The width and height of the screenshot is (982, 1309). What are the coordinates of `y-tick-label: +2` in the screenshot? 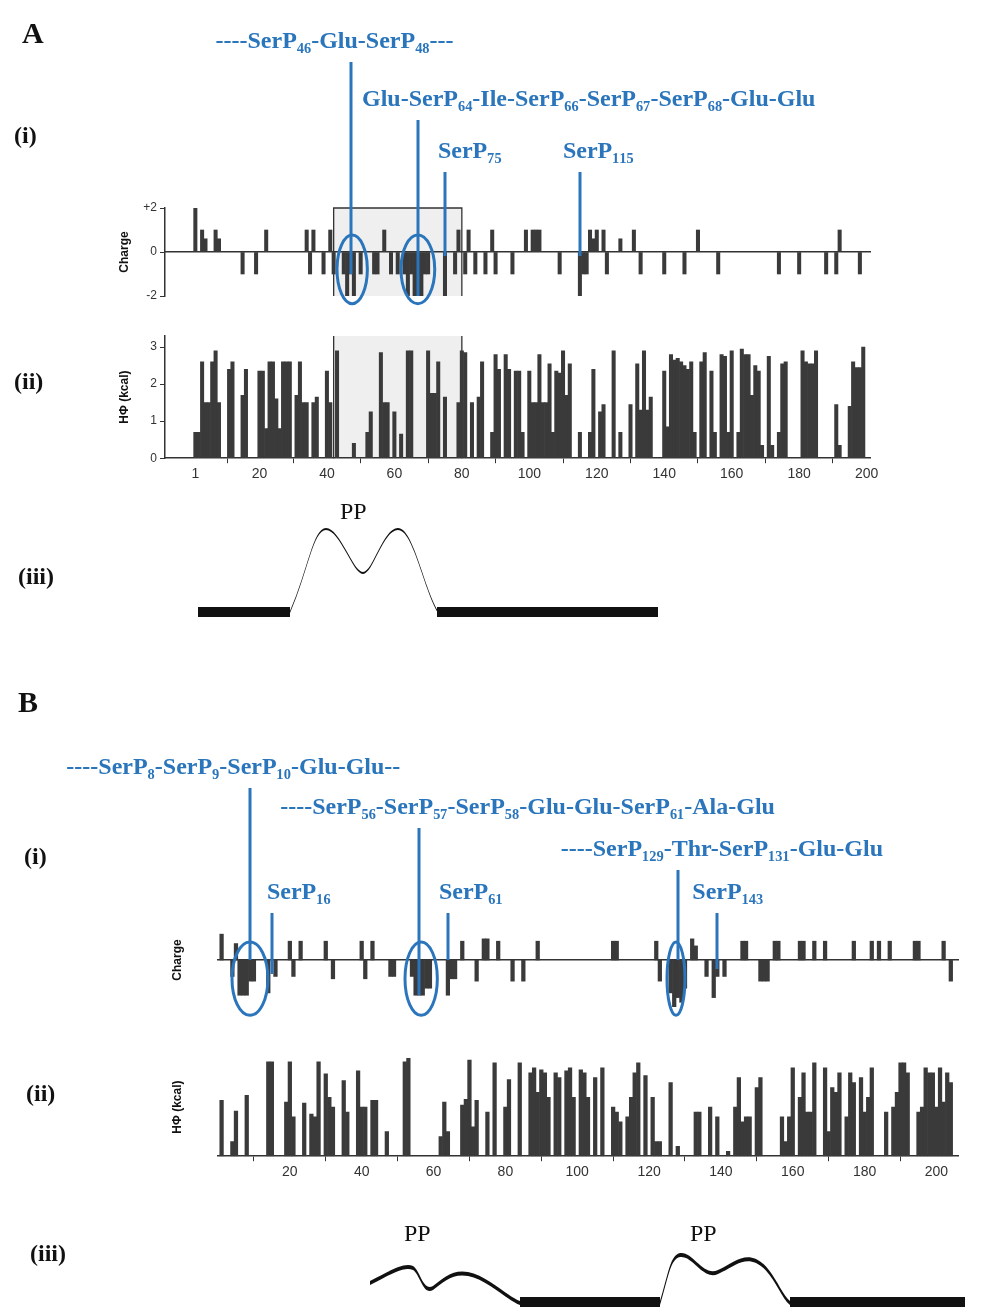 It's located at (150, 207).